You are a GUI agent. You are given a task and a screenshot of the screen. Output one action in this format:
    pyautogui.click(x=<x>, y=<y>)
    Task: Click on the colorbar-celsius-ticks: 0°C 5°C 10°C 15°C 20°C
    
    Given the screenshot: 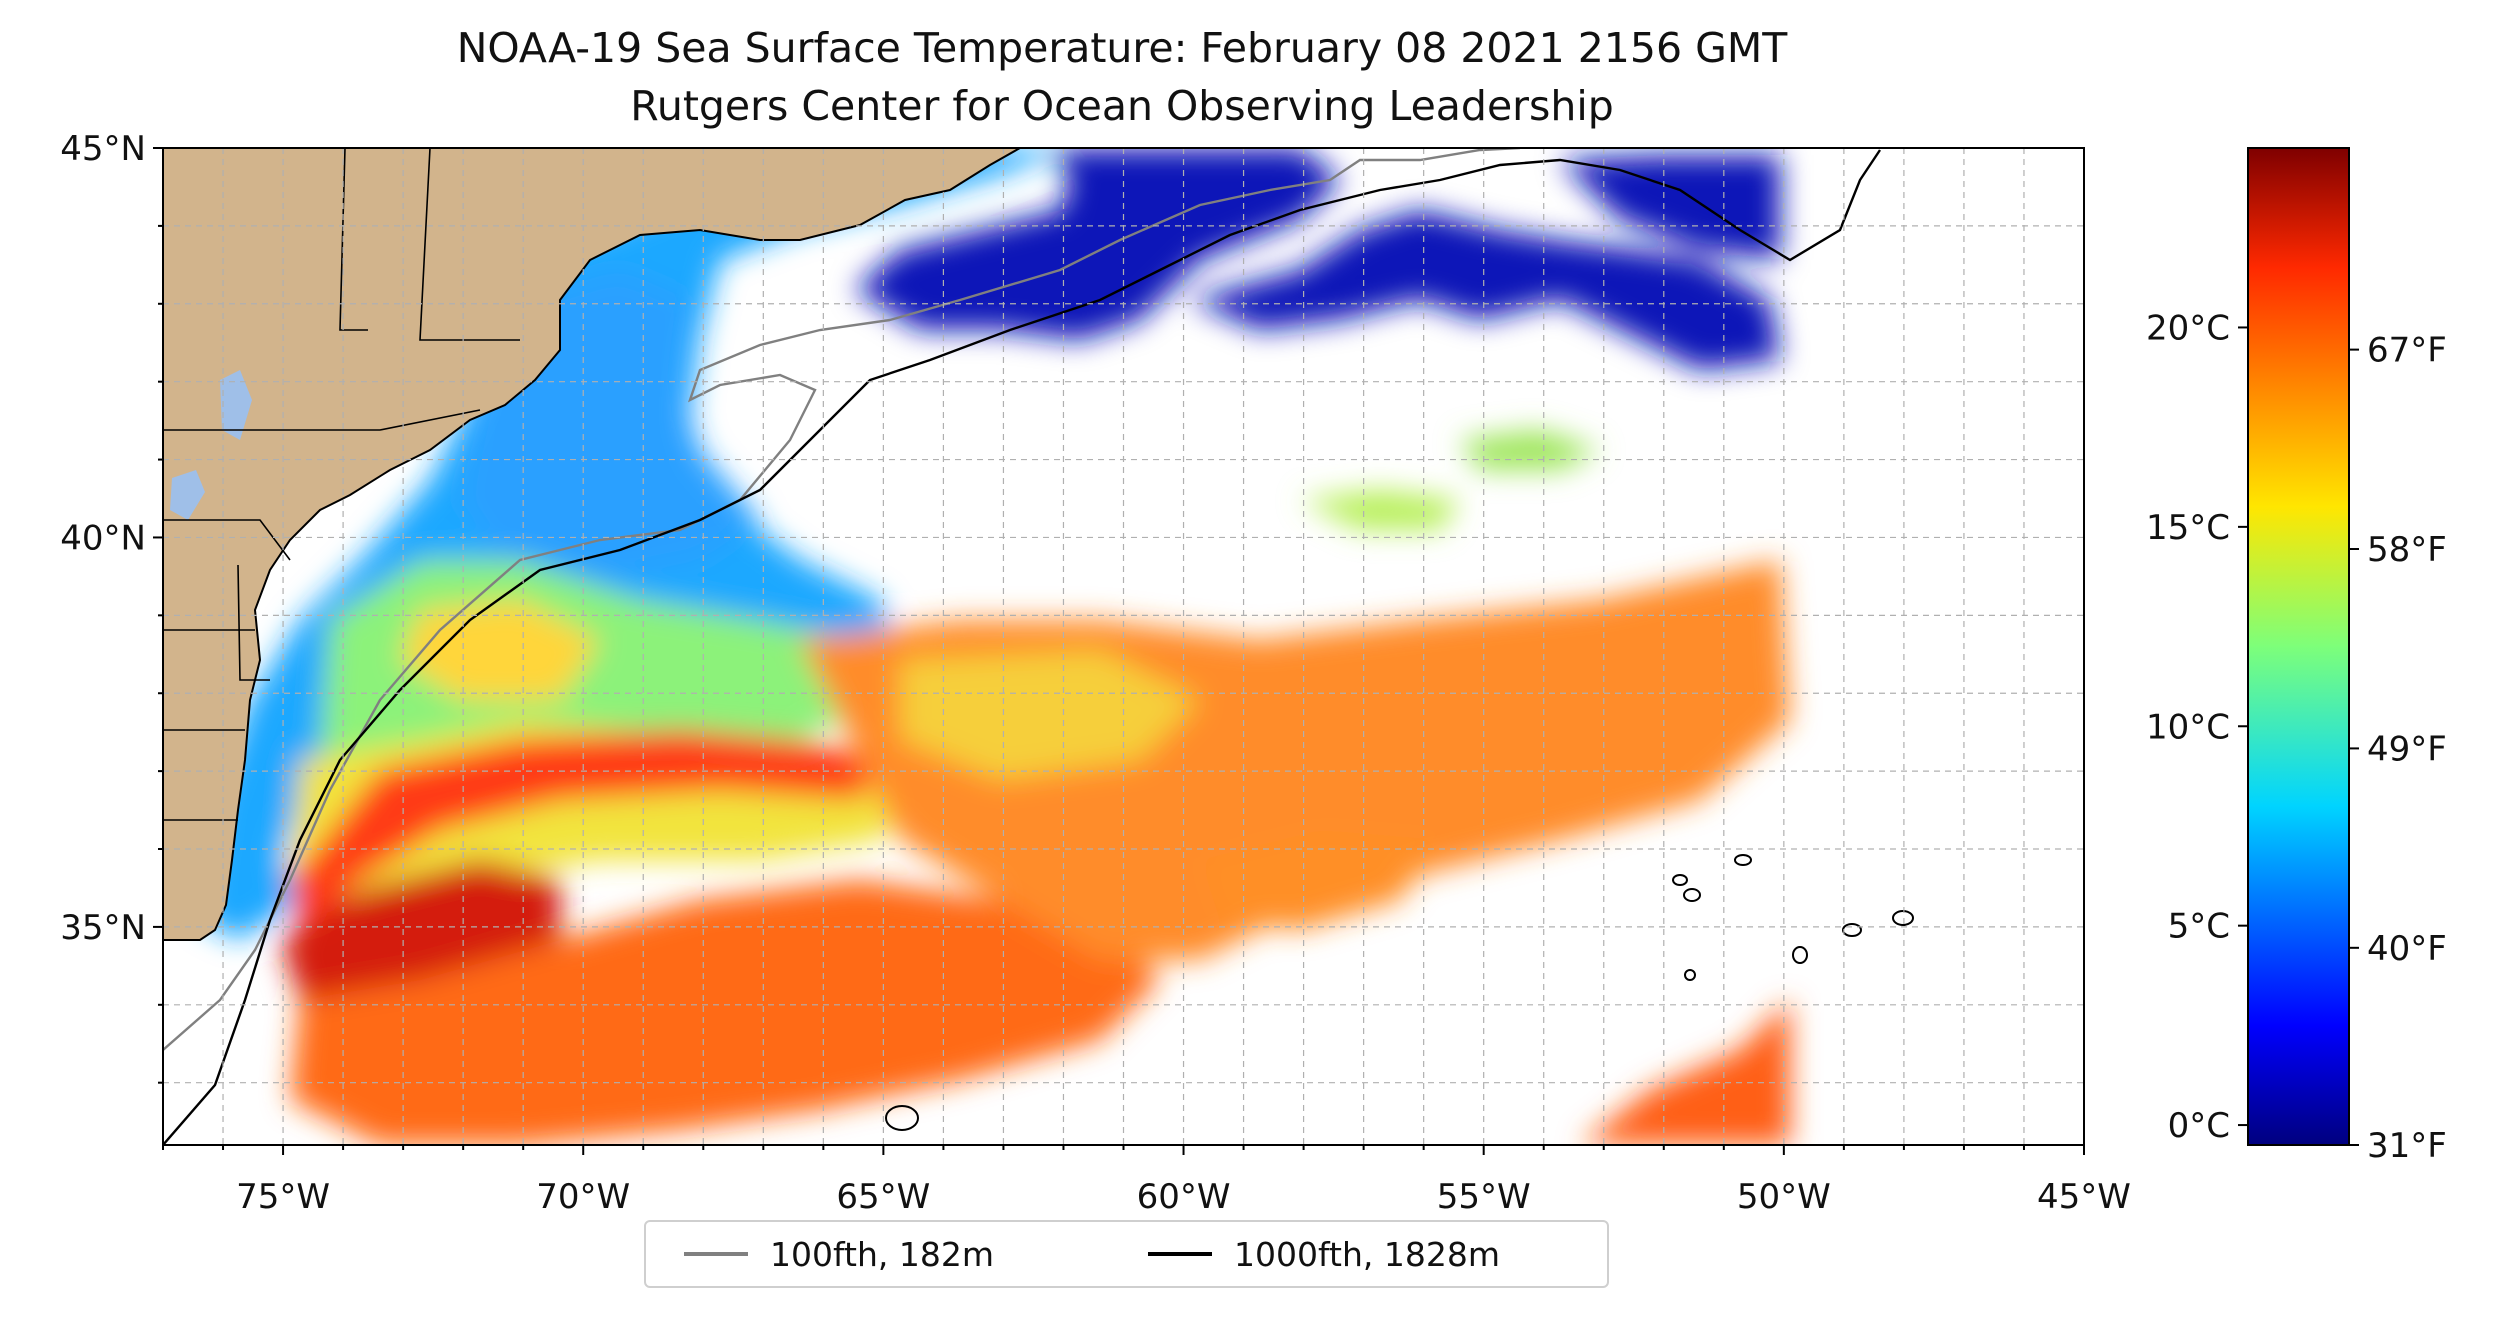 What is the action you would take?
    pyautogui.click(x=2197, y=727)
    